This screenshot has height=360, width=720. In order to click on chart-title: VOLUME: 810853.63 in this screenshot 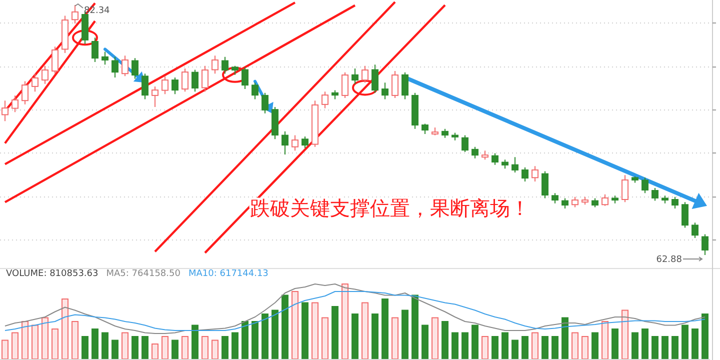, I will do `click(52, 274)`.